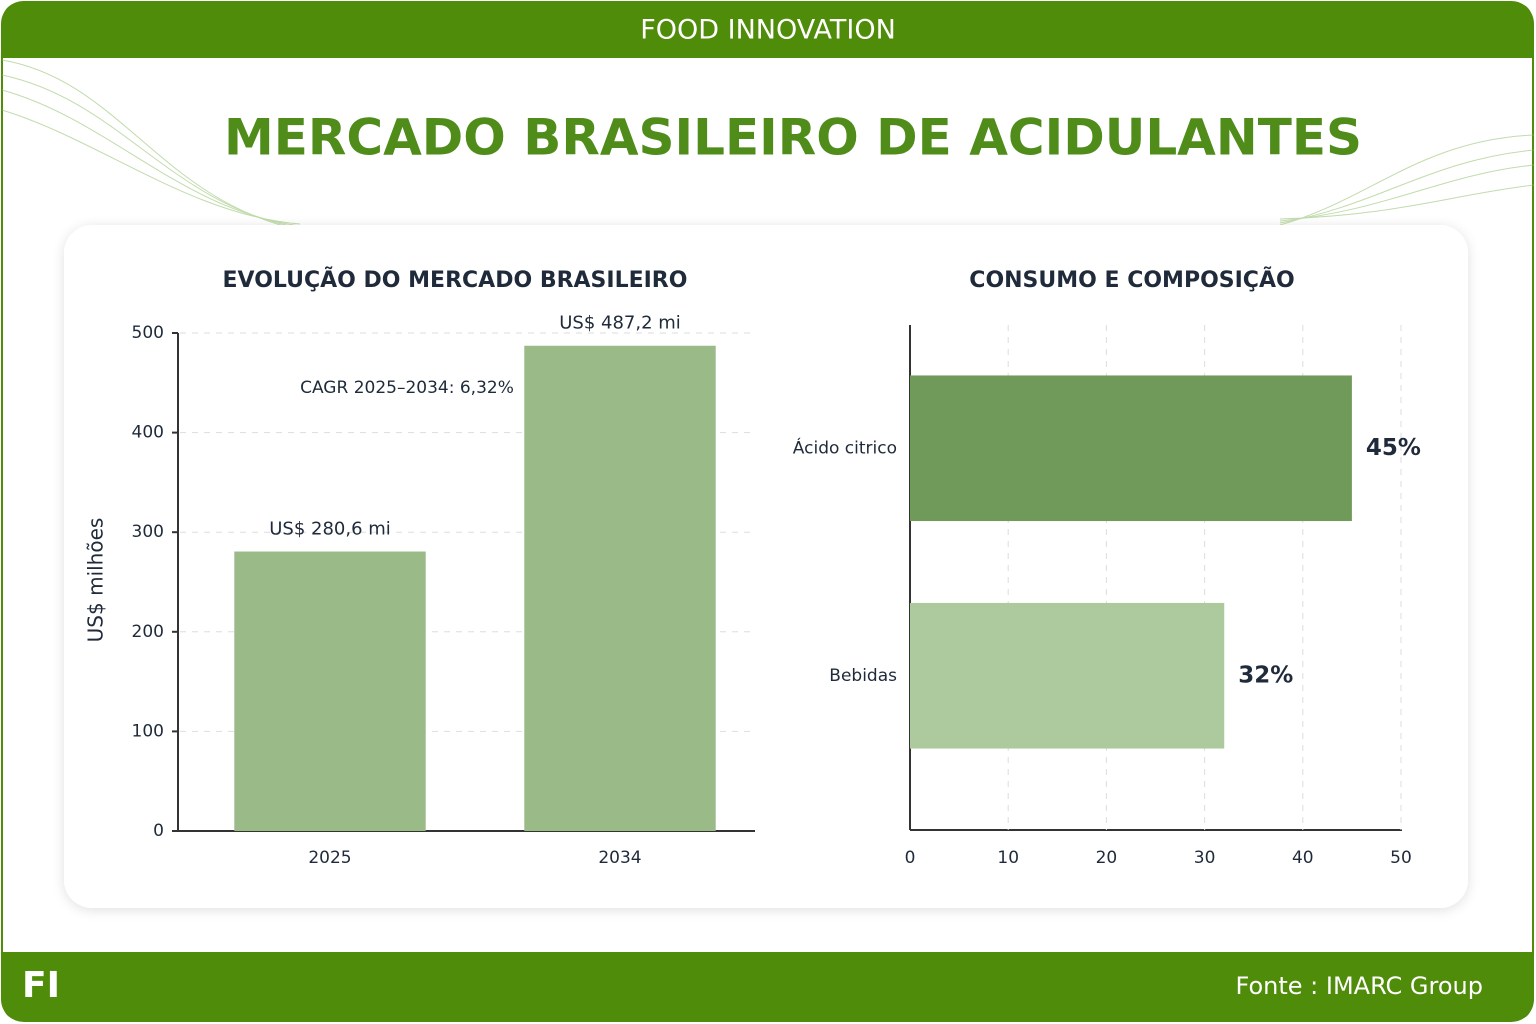 The height and width of the screenshot is (1024, 1536). I want to click on header-bar, so click(767, 30).